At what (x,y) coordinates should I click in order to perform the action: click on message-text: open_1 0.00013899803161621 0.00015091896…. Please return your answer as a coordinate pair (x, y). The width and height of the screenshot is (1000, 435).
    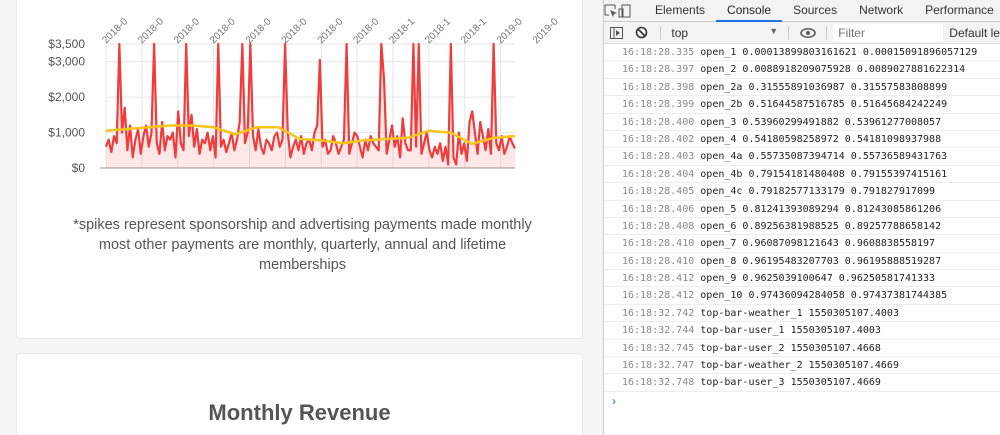
    Looking at the image, I should click on (839, 52).